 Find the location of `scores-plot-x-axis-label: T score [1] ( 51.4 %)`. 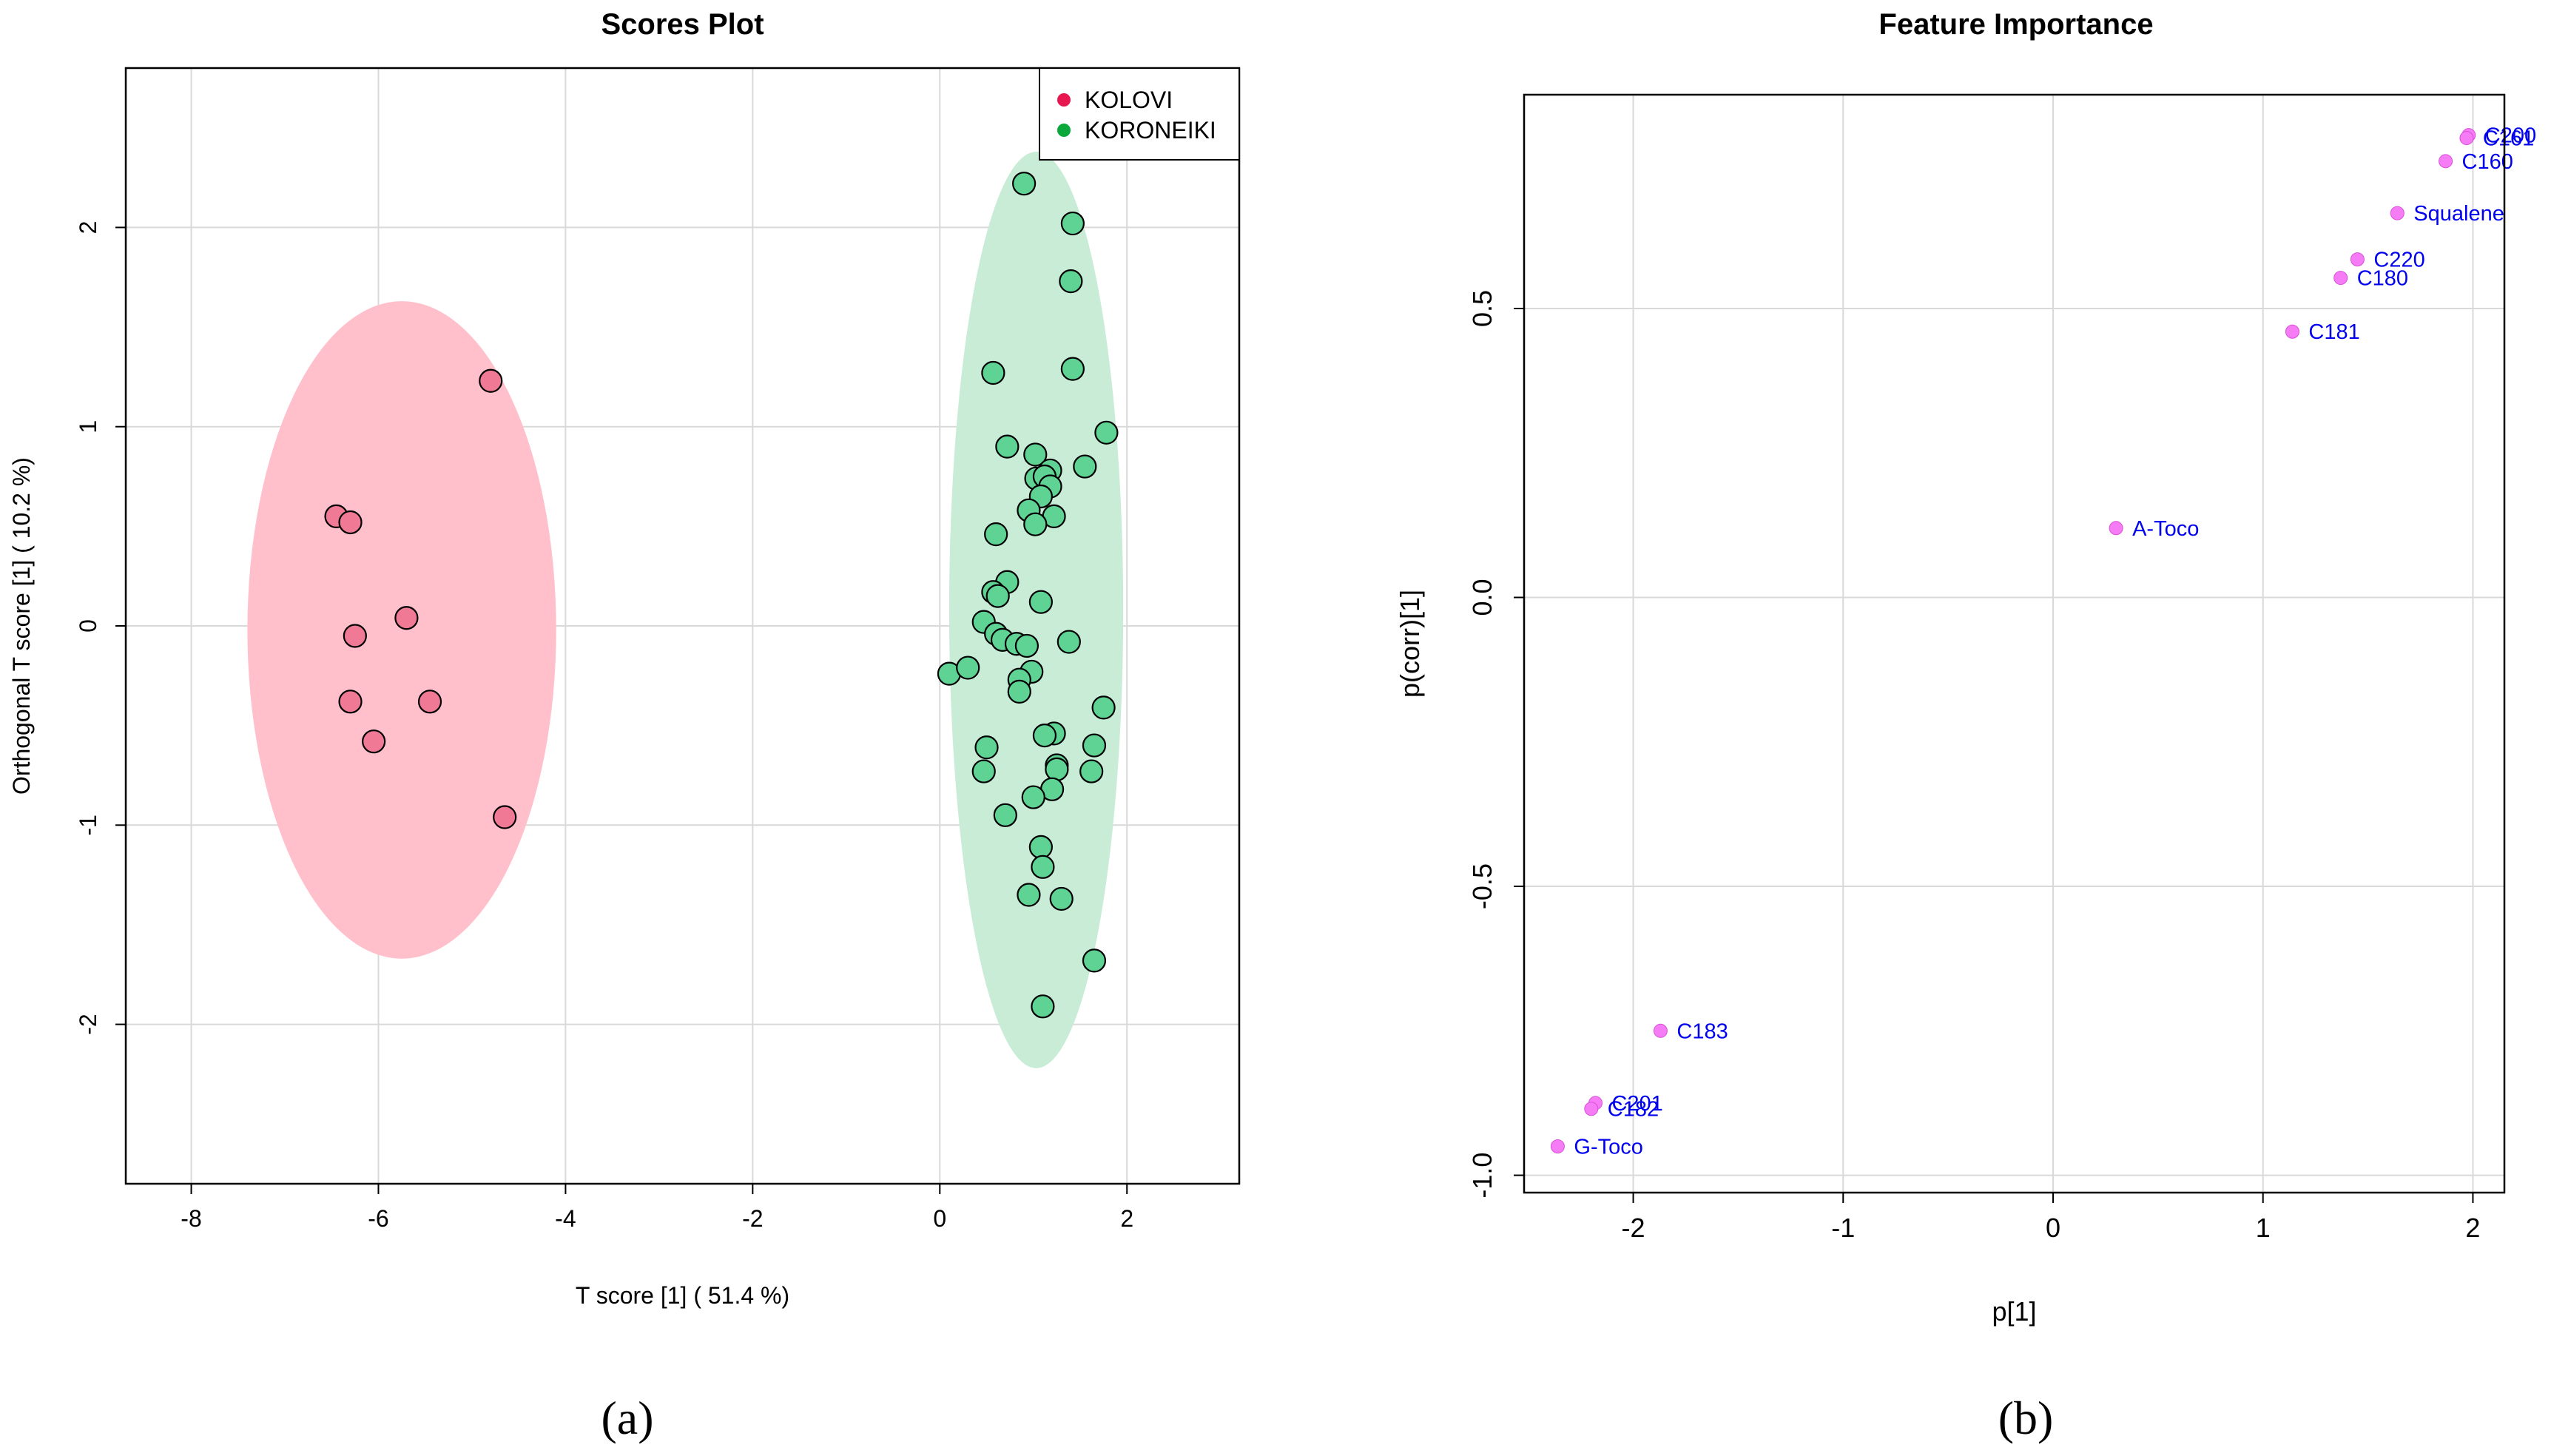

scores-plot-x-axis-label: T score [1] ( 51.4 %) is located at coordinates (683, 1295).